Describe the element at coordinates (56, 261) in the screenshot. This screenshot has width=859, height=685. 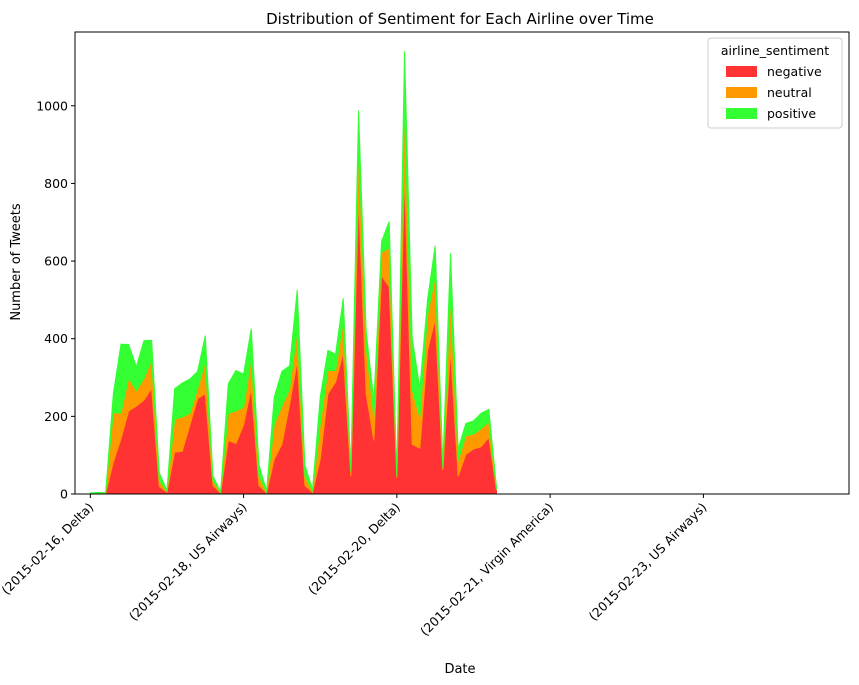
I see `y-tick-label: 600` at that location.